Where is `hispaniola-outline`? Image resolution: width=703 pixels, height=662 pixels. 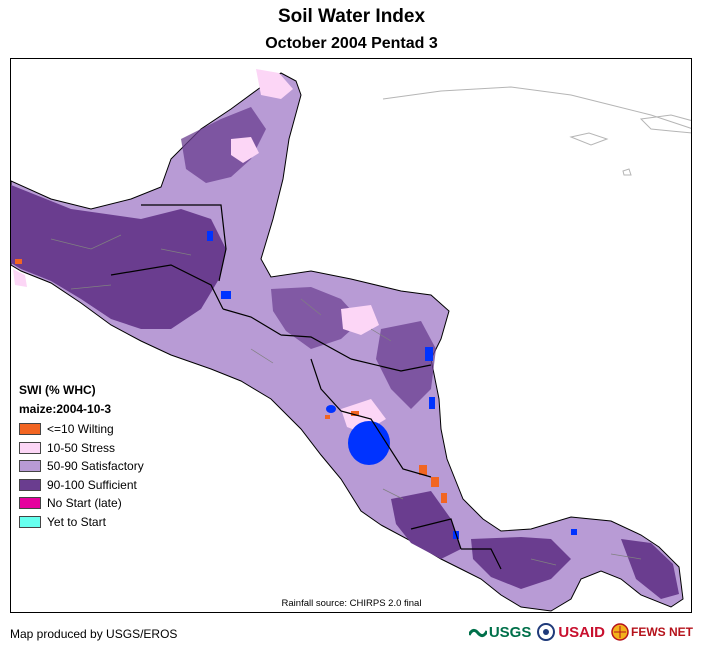
hispaniola-outline is located at coordinates (665, 124).